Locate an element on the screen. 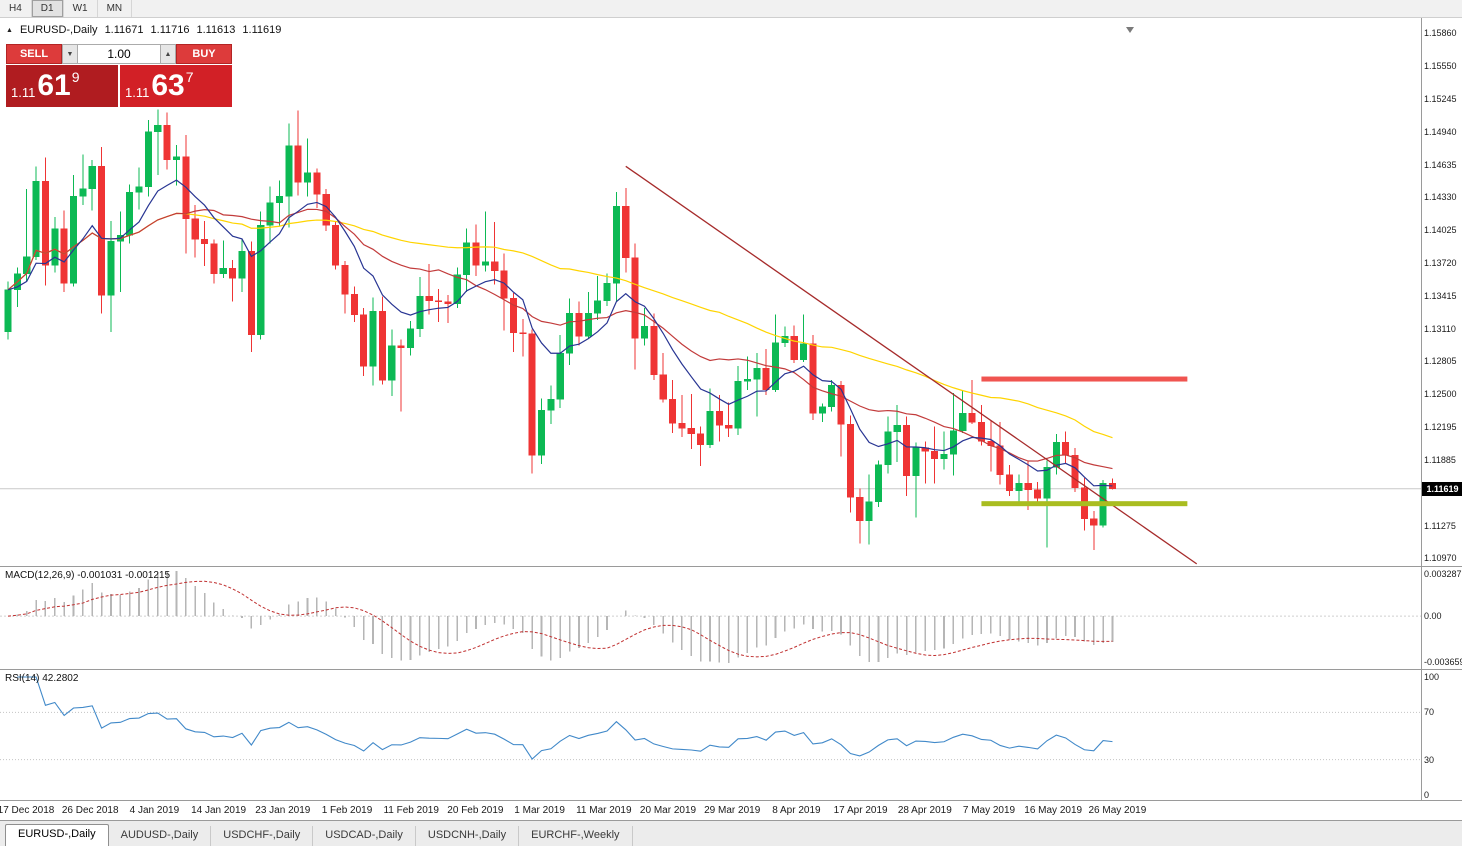  macd-pane: MACD(12,26,9) -0.001031 -0.001215 is located at coordinates (710, 617).